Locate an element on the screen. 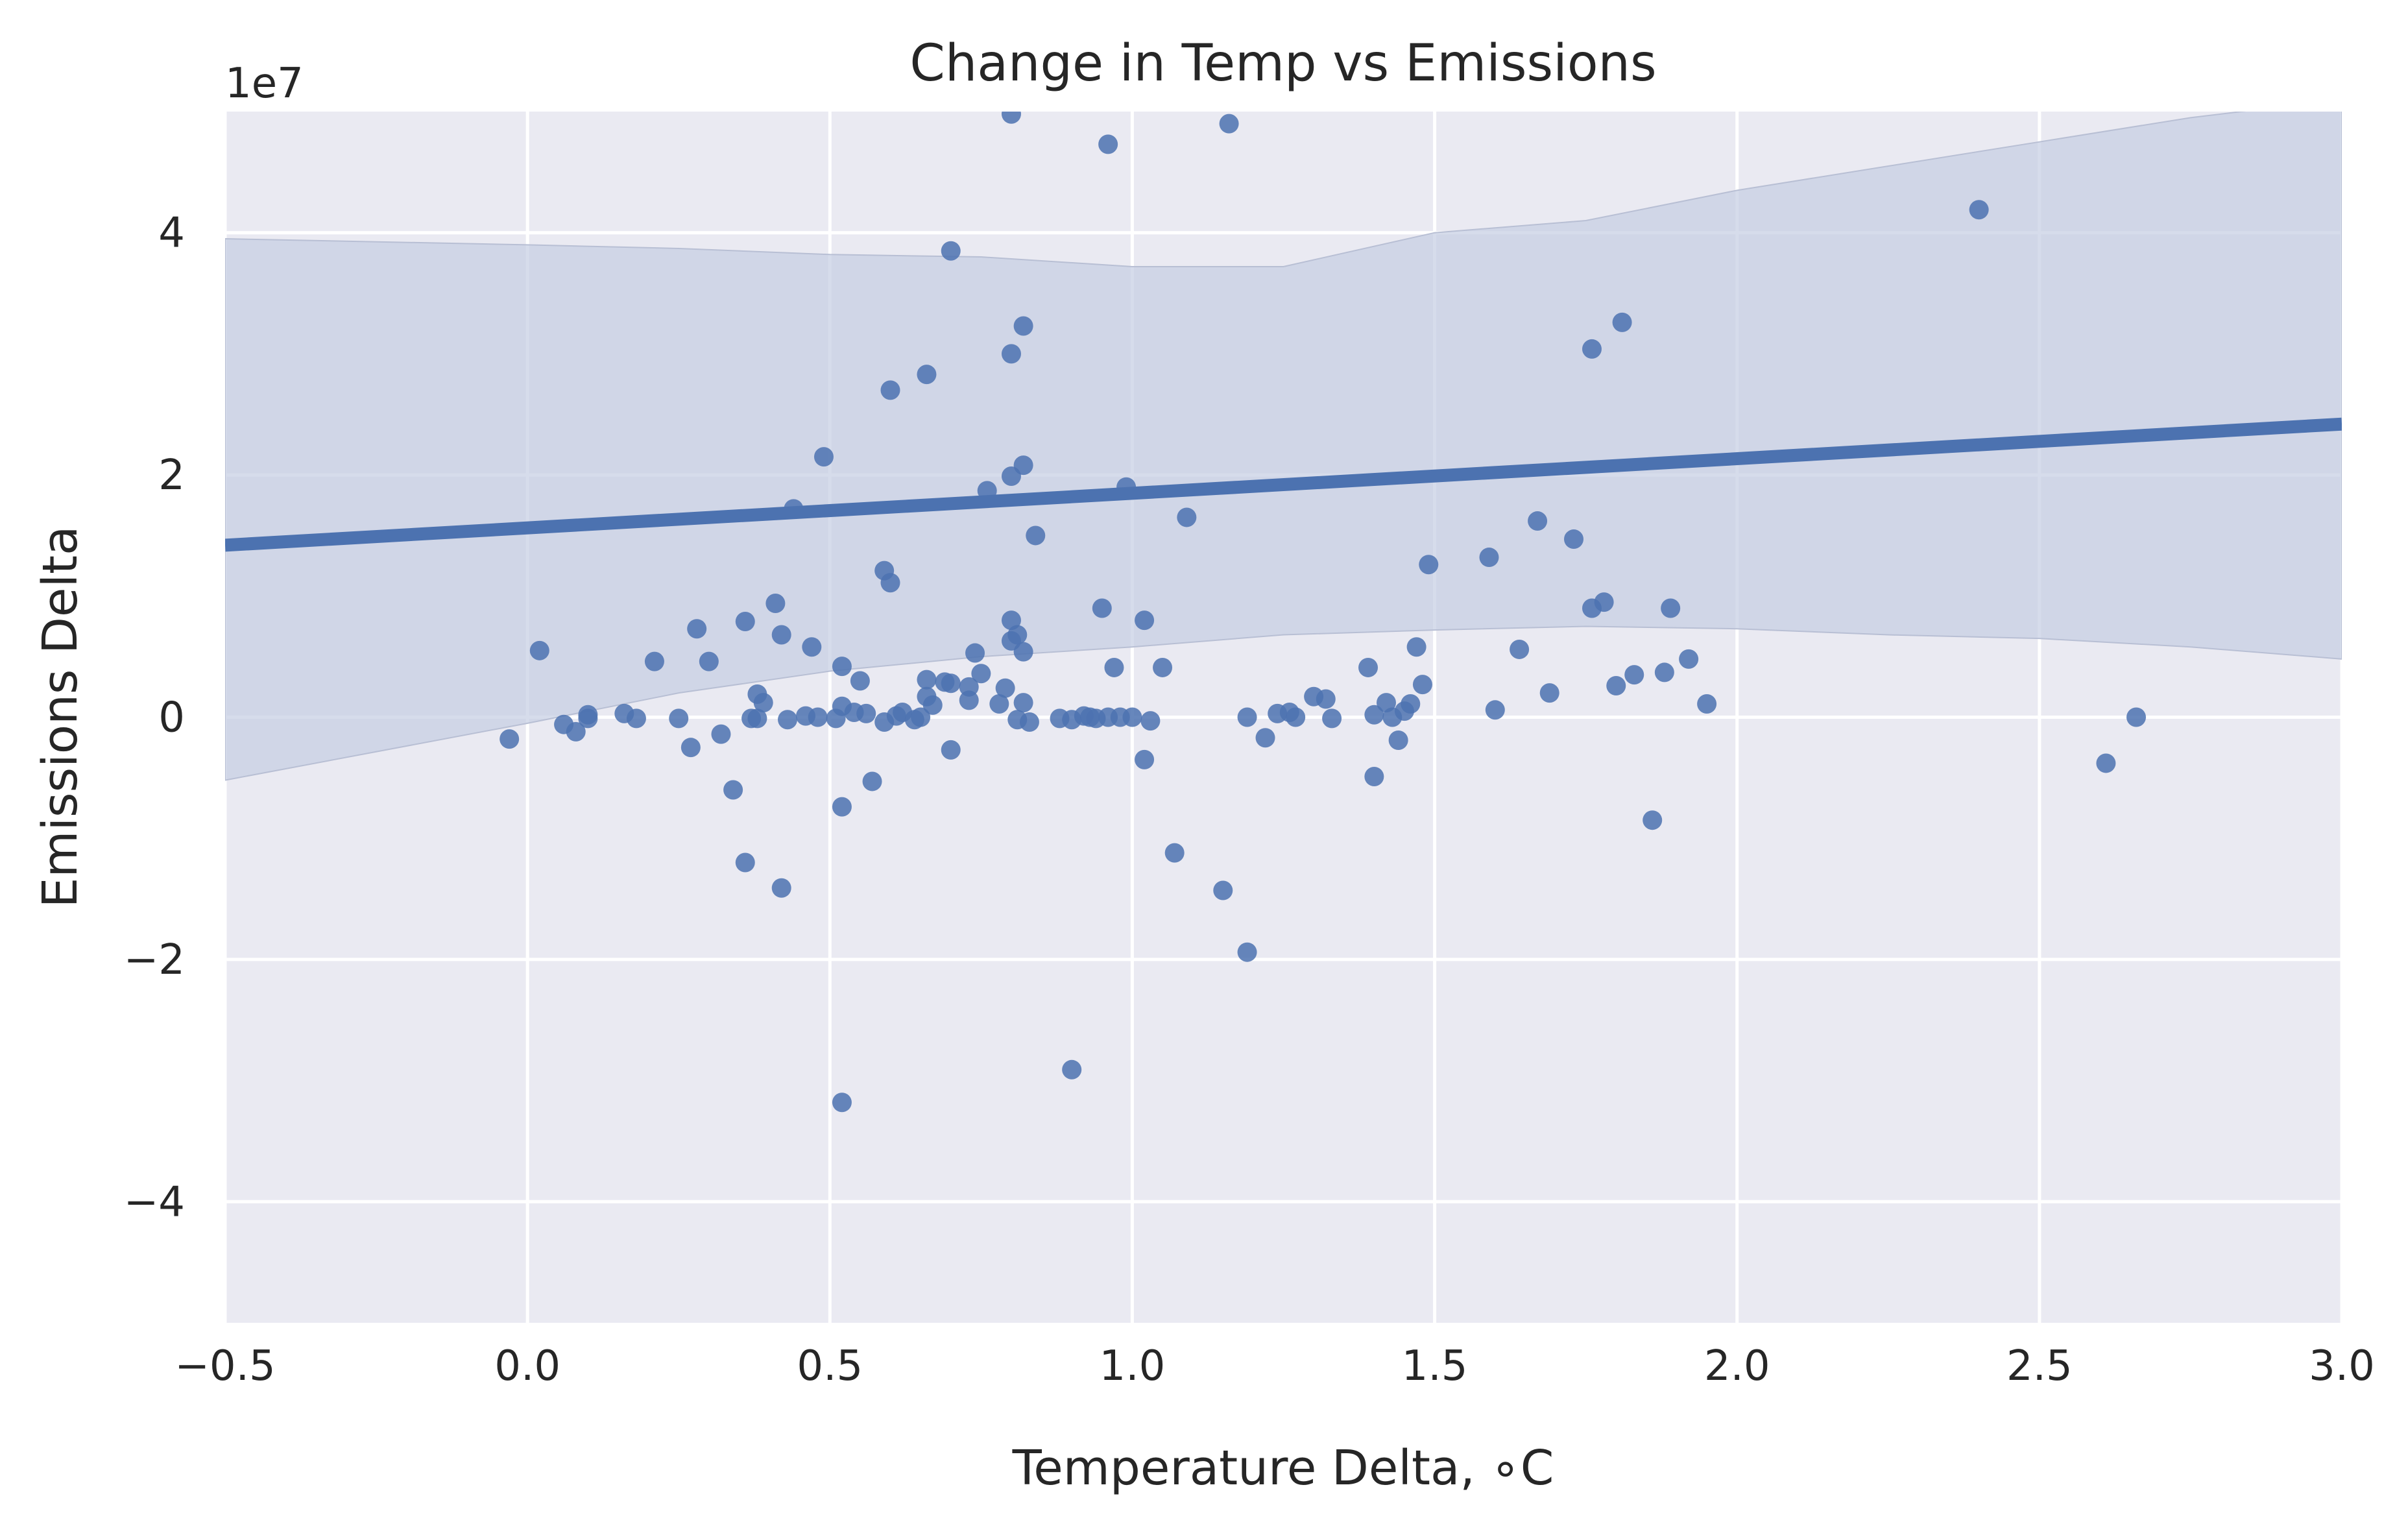  regression-line is located at coordinates (1283, 484).